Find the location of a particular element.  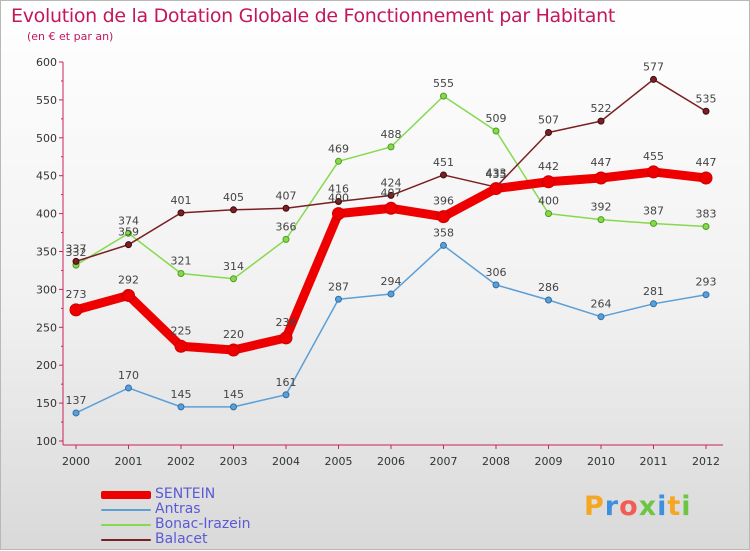

logo-letter: P is located at coordinates (594, 506).